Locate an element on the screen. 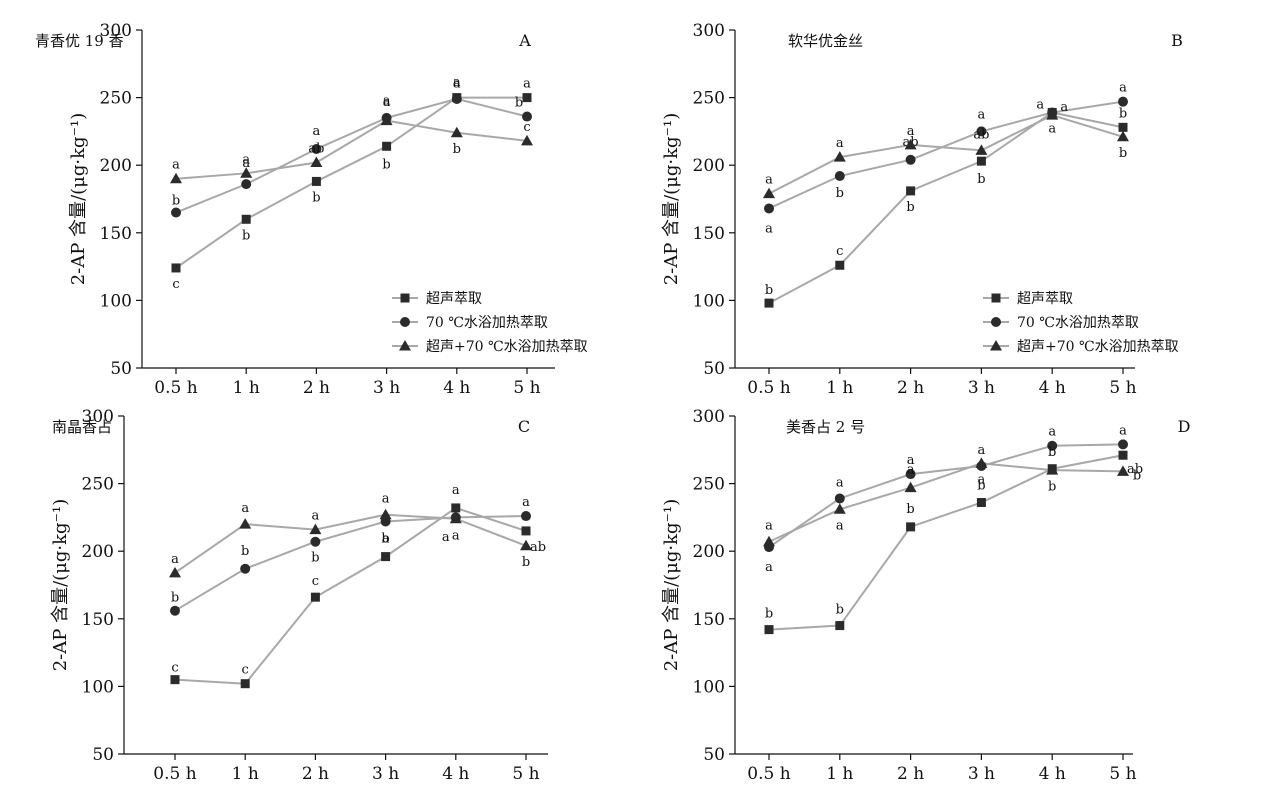 The width and height of the screenshot is (1270, 804). panel-title: 美香占 2 号 is located at coordinates (825, 427).